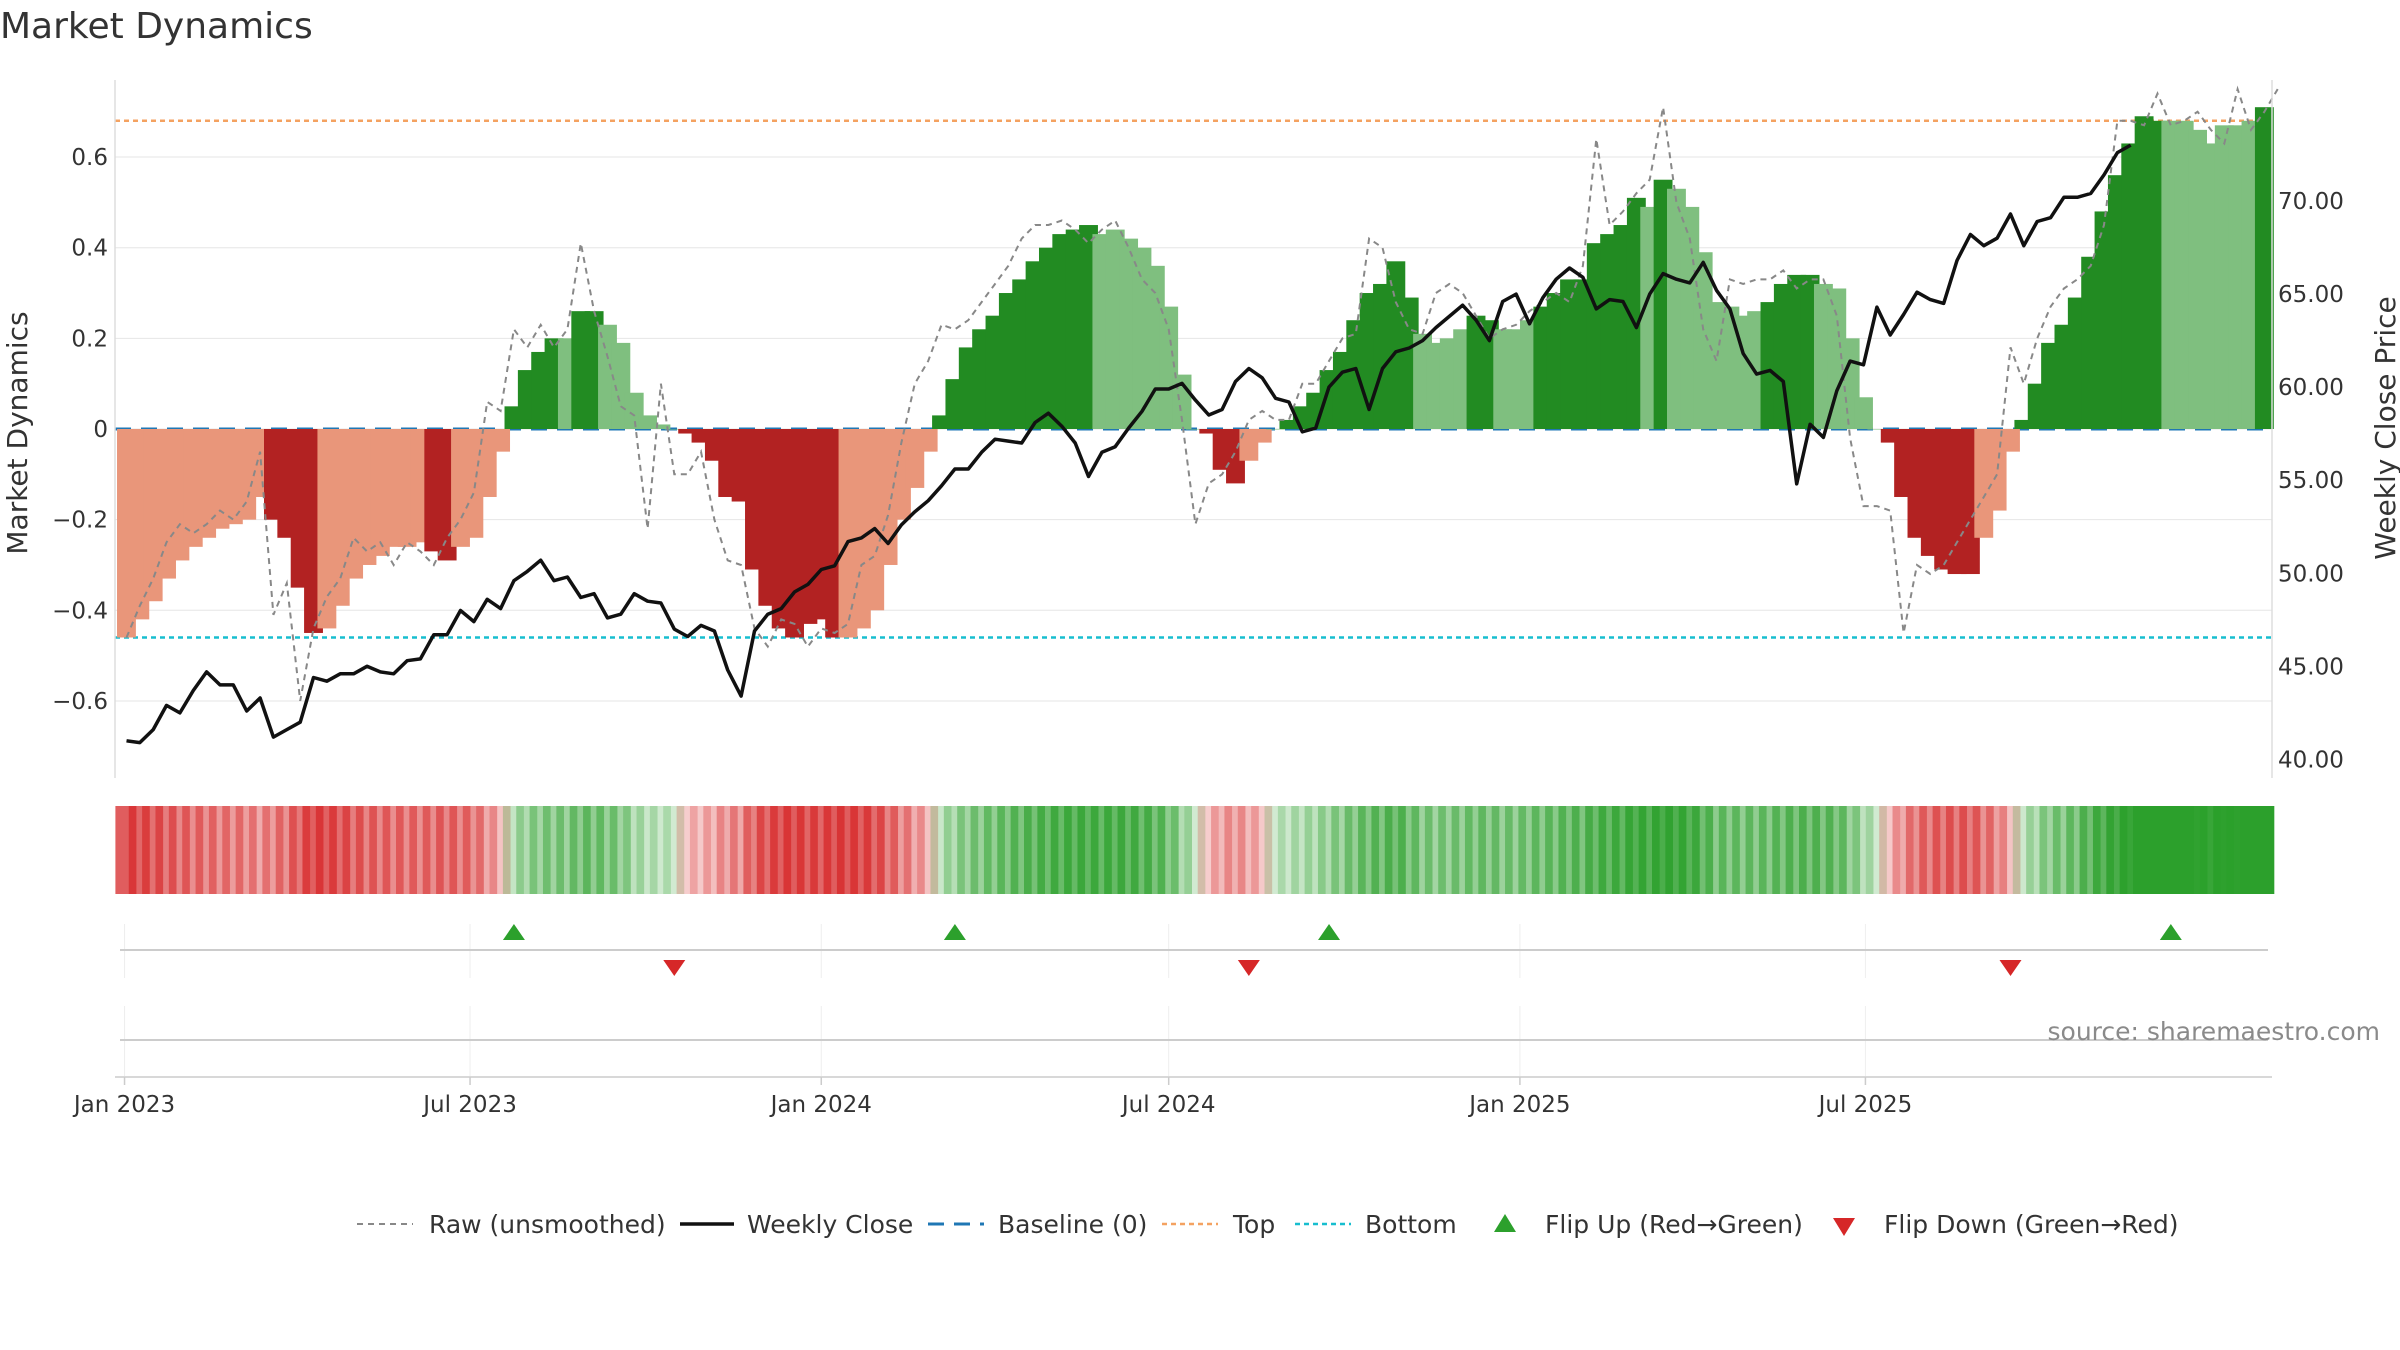 The height and width of the screenshot is (1350, 2400). What do you see at coordinates (80, 702) in the screenshot?
I see `y-tick-label: −0.6` at bounding box center [80, 702].